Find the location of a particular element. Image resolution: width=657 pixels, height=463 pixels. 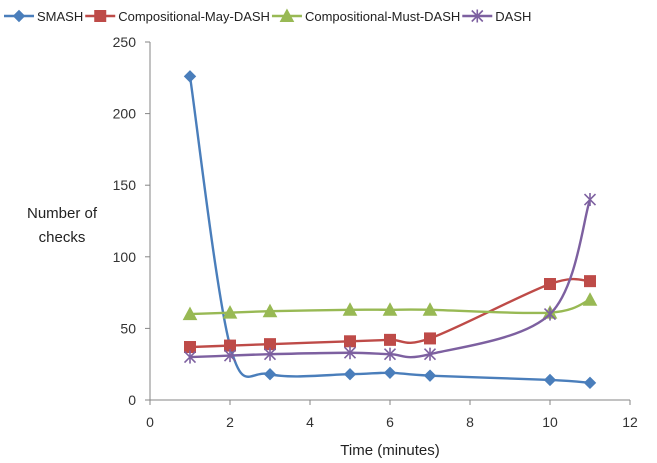

y-tick-label: 50 is located at coordinates (128, 328).